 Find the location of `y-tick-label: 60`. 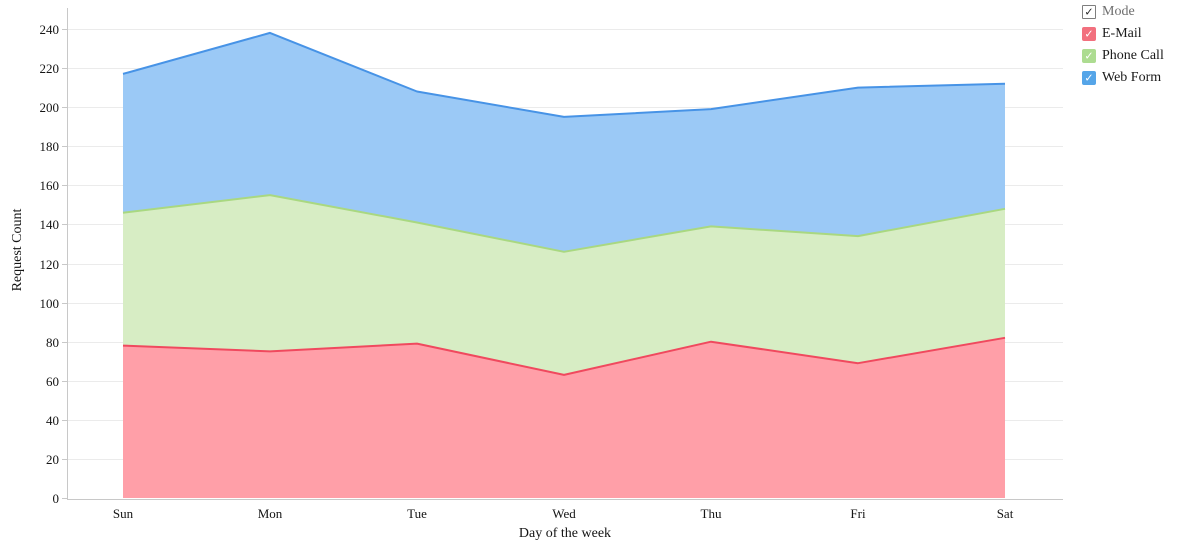

y-tick-label: 60 is located at coordinates (52, 381).